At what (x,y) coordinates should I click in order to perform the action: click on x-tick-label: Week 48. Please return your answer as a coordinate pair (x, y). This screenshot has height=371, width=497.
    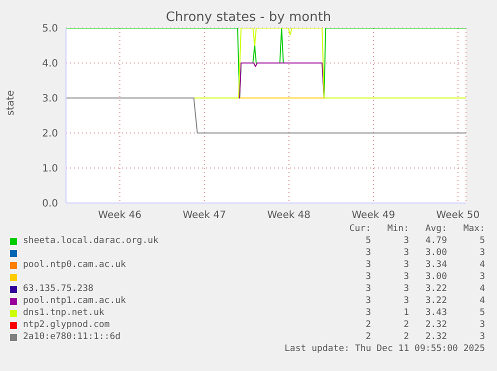
    Looking at the image, I should click on (289, 216).